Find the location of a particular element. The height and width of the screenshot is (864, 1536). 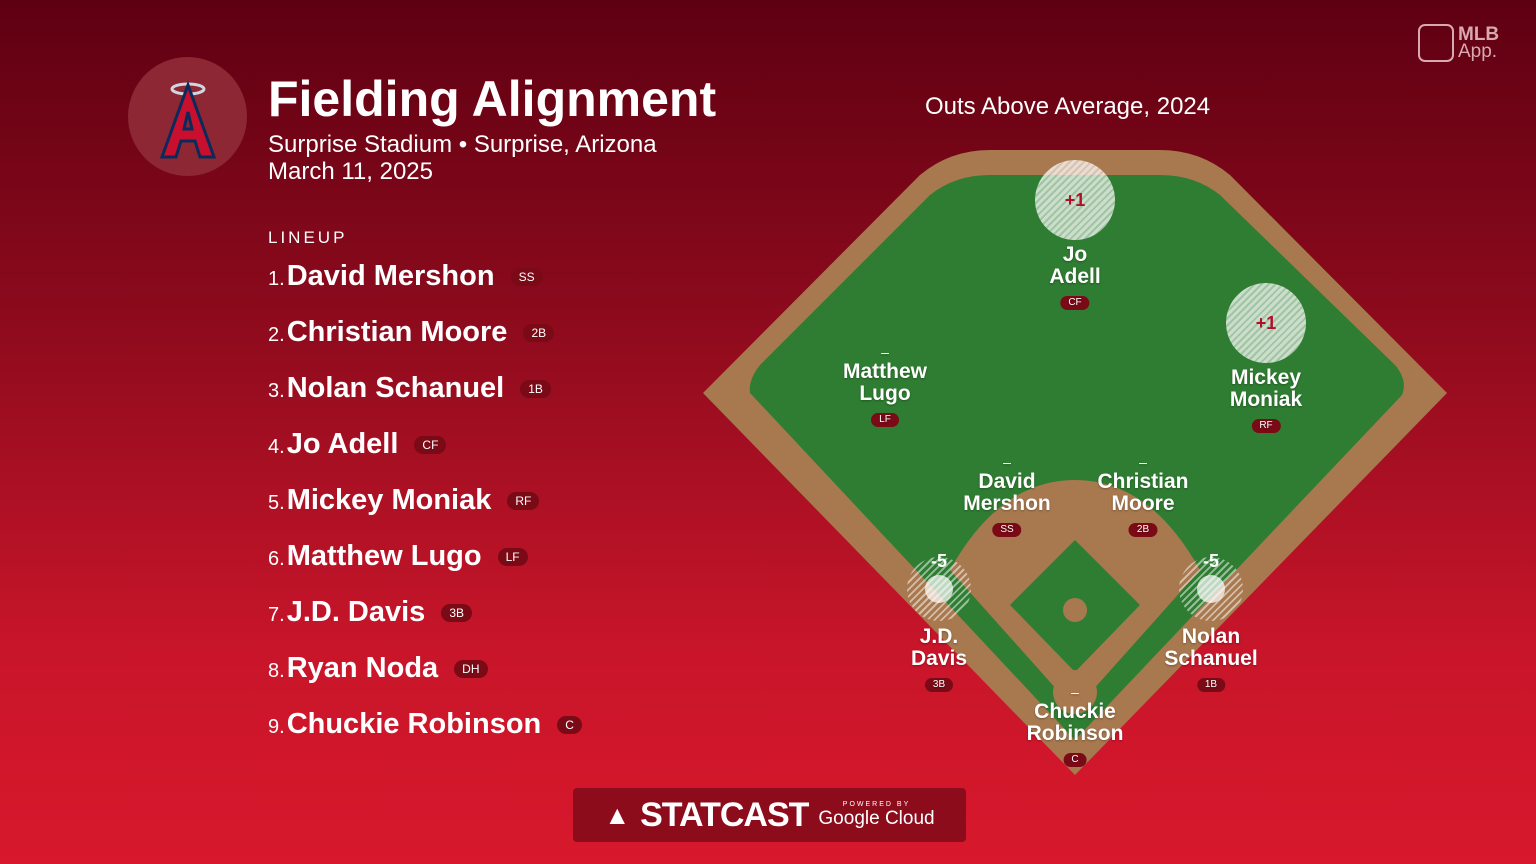

batting-order: 2. is located at coordinates (276, 335).